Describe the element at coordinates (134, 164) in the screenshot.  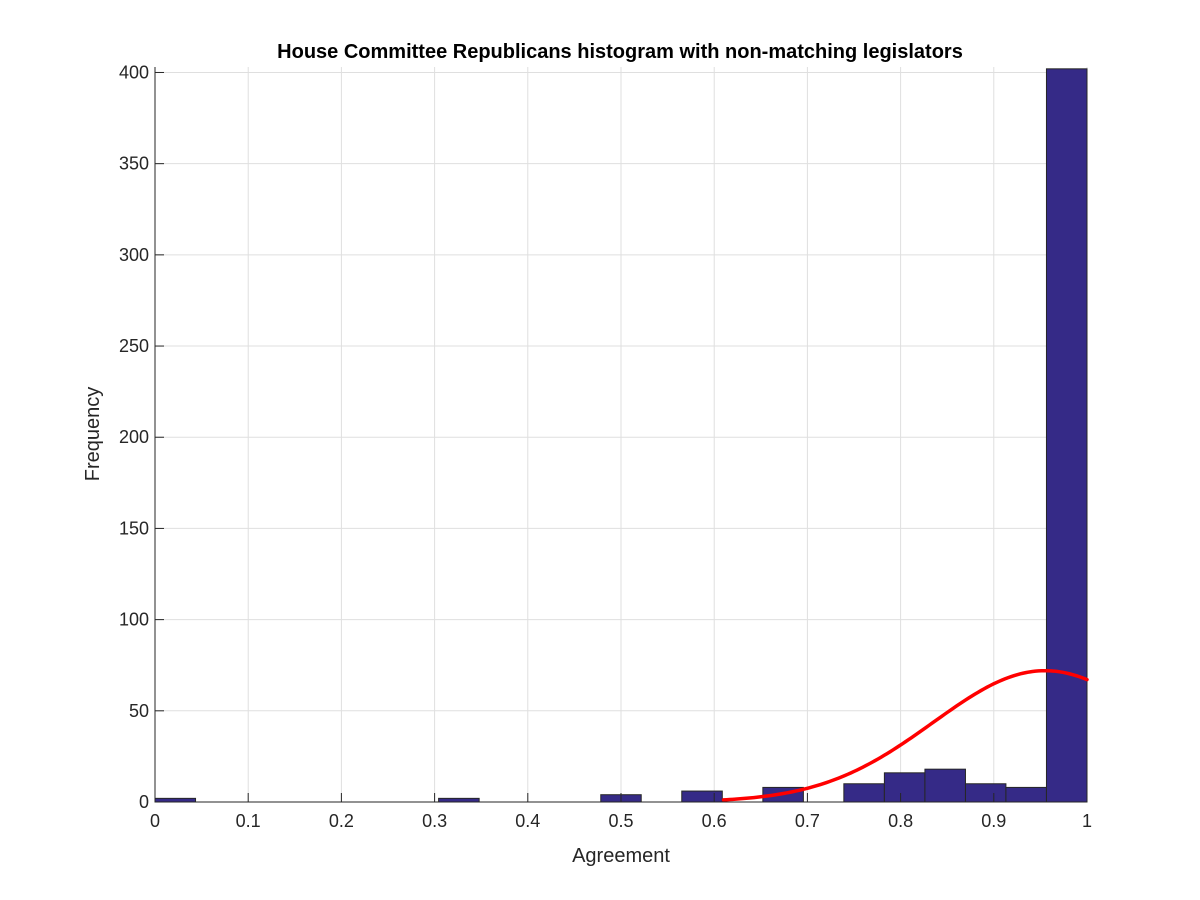
I see `y-tick-label: 350` at that location.